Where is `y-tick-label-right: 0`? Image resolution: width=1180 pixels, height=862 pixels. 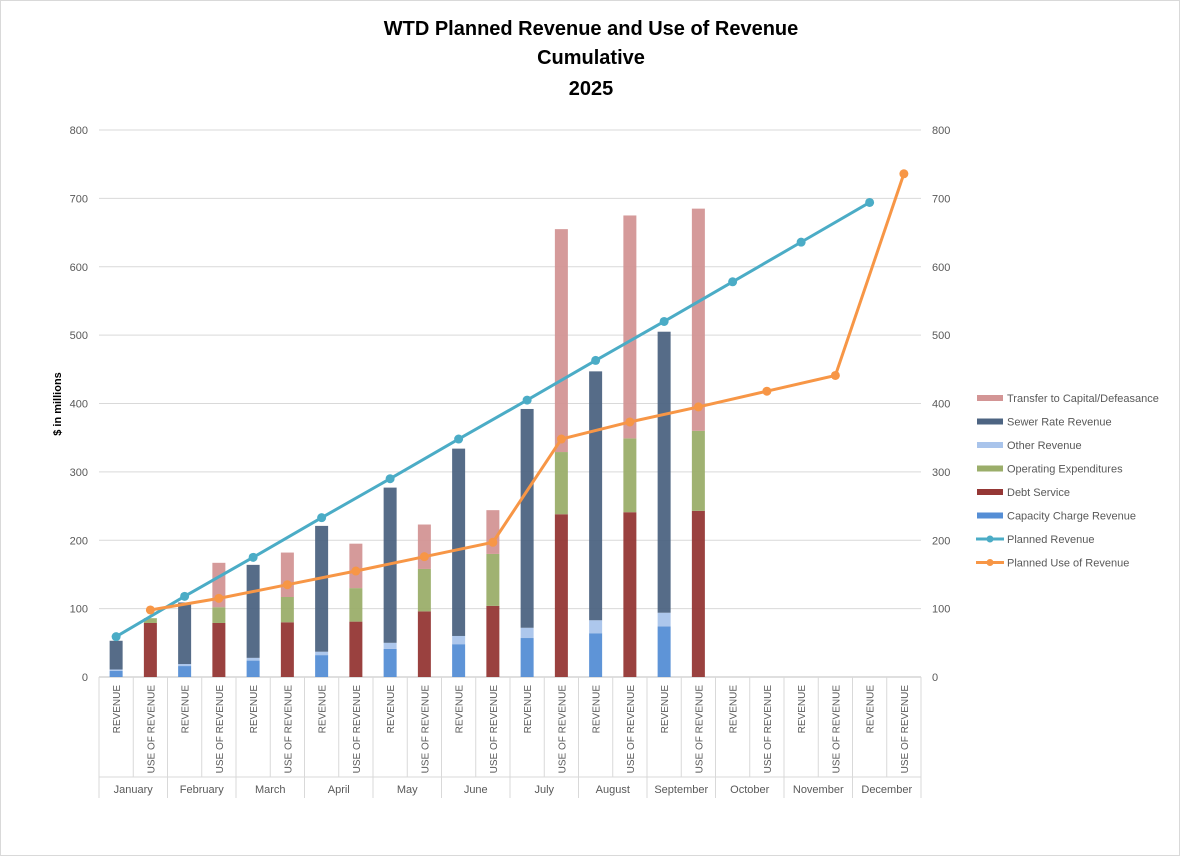 y-tick-label-right: 0 is located at coordinates (935, 678).